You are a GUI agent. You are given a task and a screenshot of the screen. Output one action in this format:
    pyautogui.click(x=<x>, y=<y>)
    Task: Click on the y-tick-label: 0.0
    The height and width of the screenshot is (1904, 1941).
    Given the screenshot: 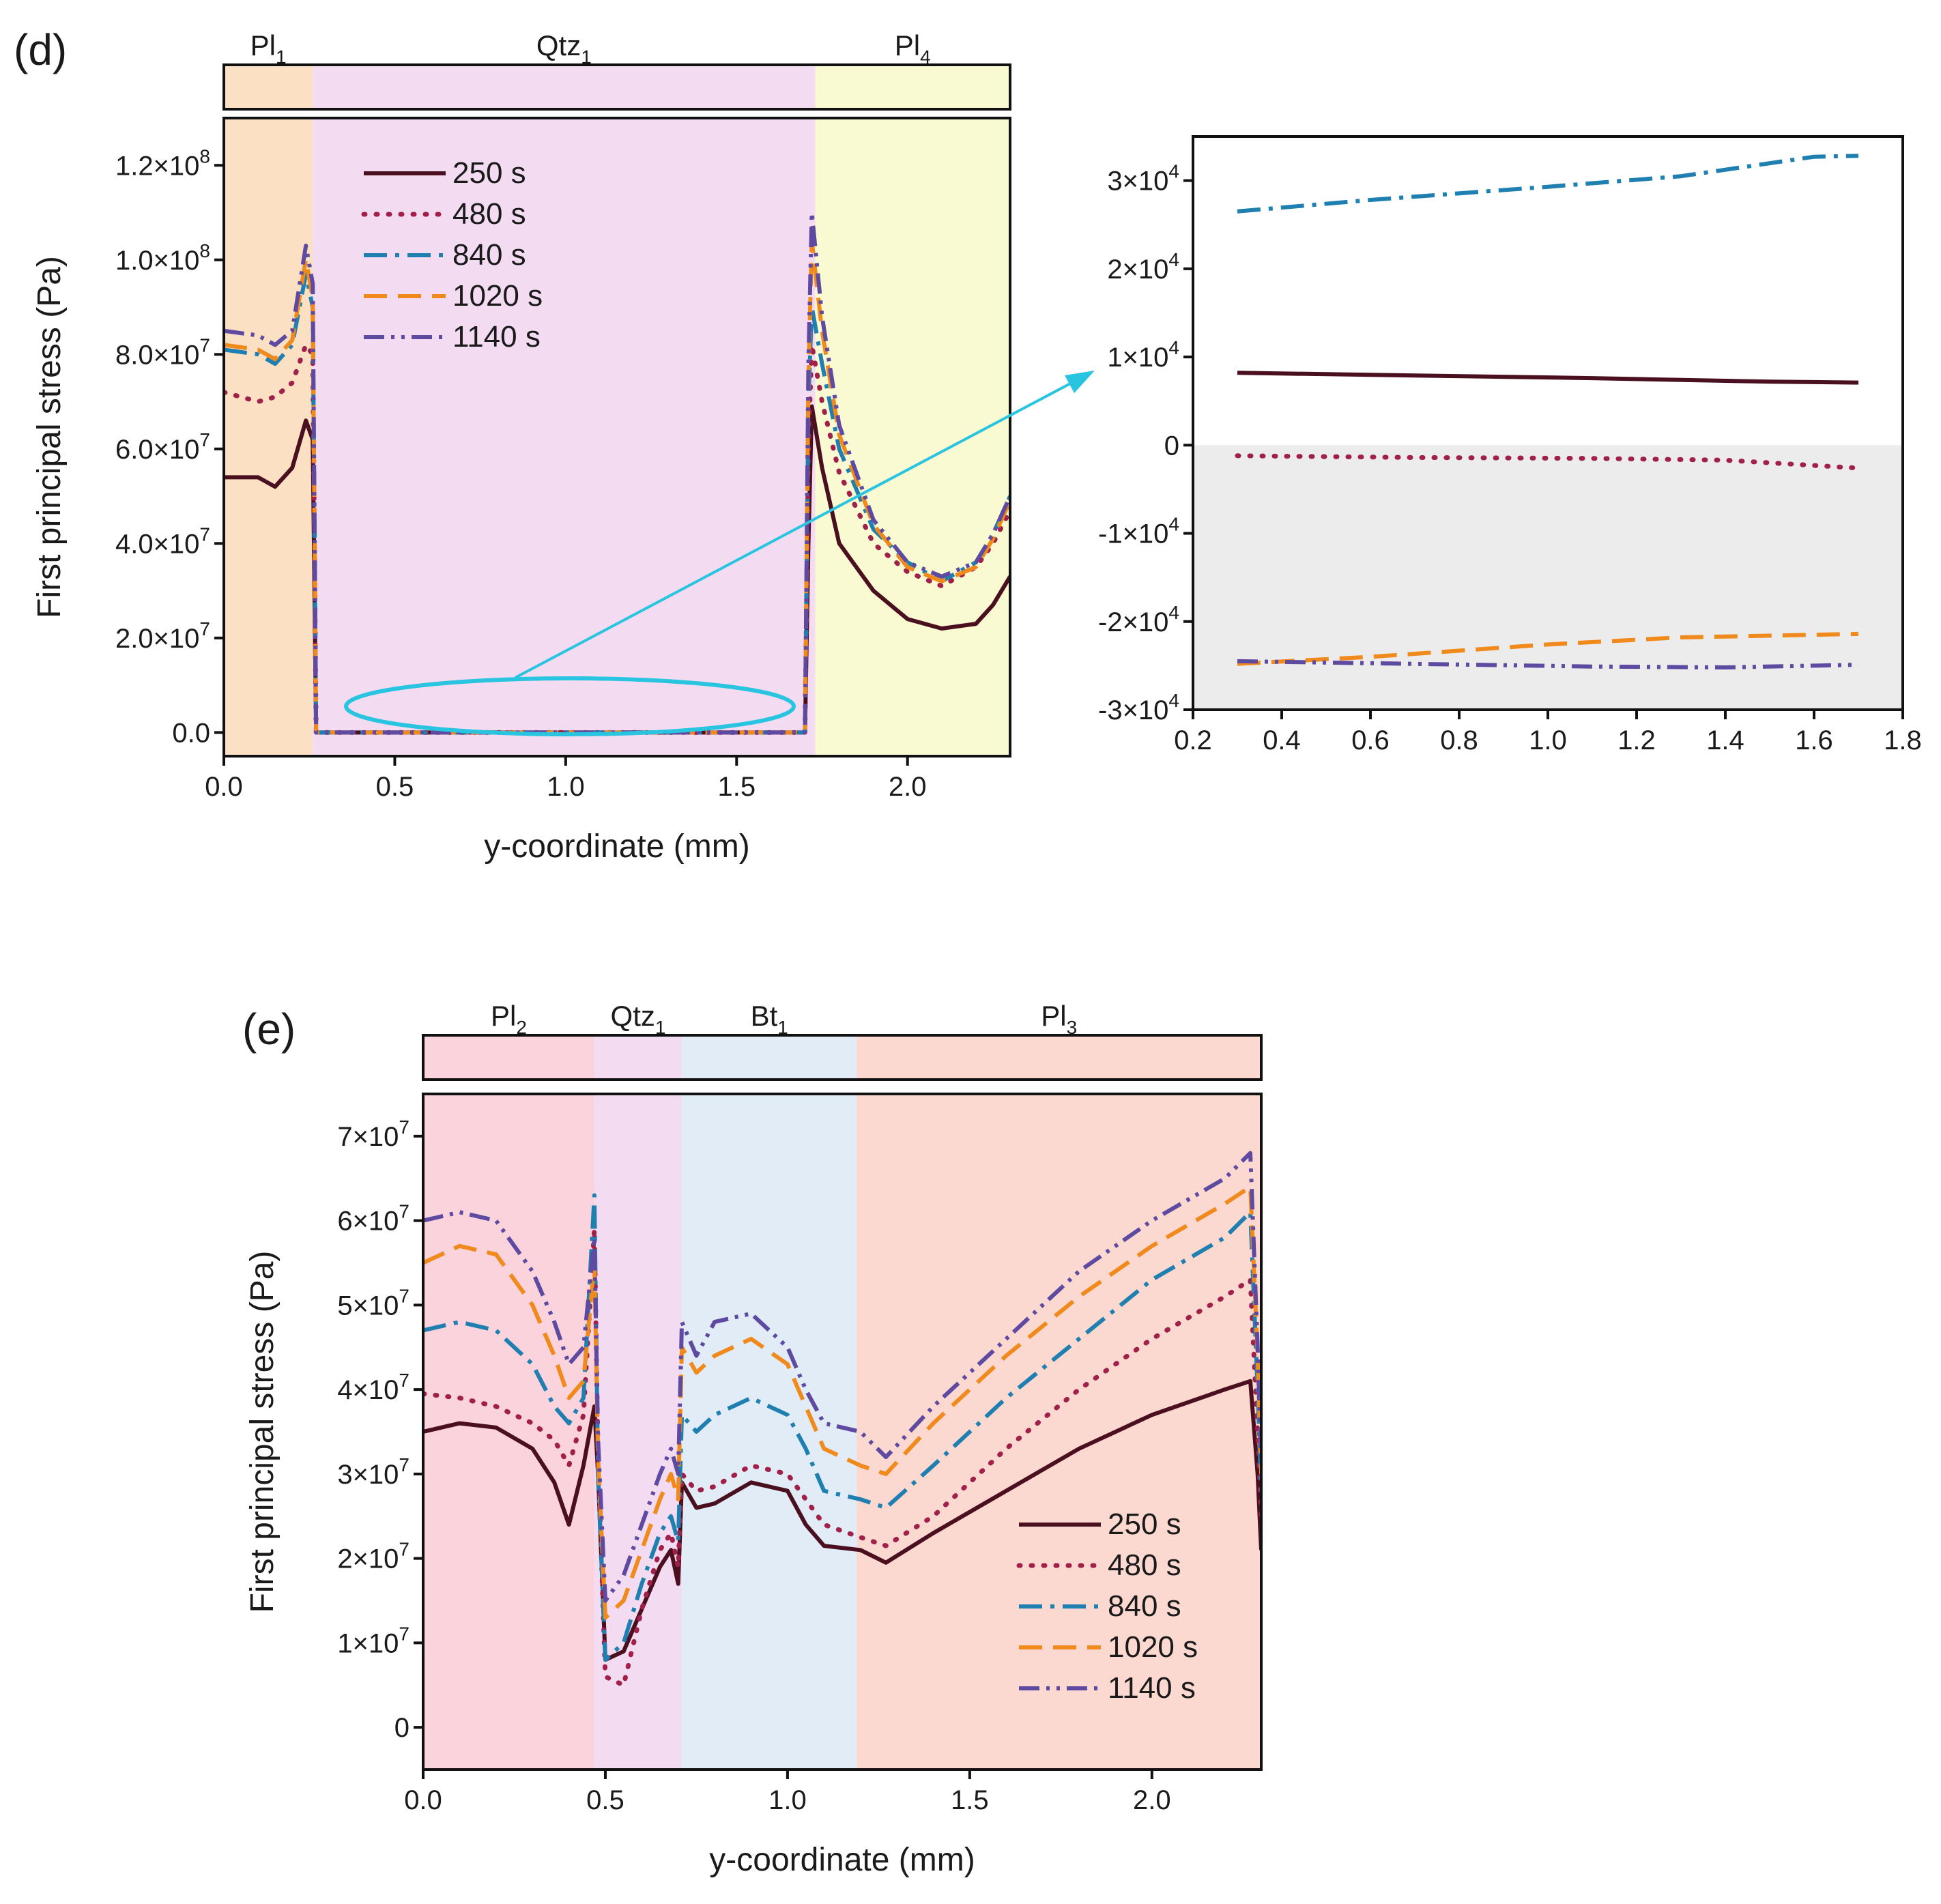 What is the action you would take?
    pyautogui.click(x=191, y=733)
    